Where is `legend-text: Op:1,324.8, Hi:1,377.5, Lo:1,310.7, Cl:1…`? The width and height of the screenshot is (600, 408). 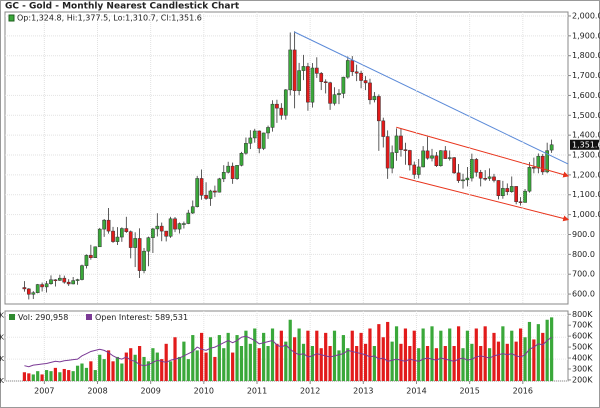 legend-text: Op:1,324.8, Hi:1,377.5, Lo:1,310.7, Cl:1… is located at coordinates (109, 18).